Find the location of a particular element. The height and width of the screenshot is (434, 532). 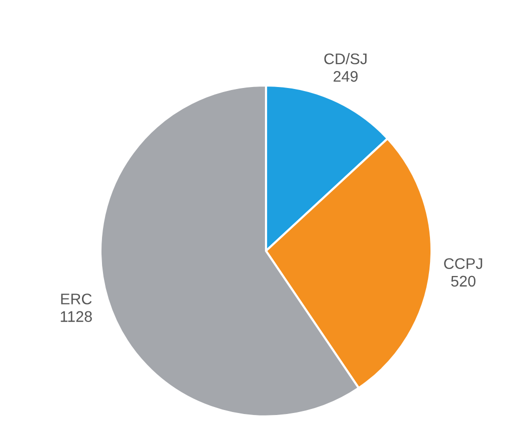

slice-label: CCPJ is located at coordinates (463, 264).